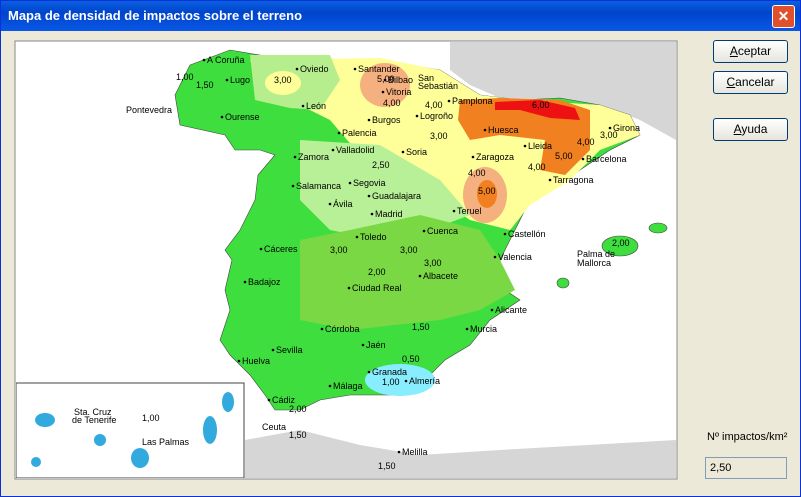  I want to click on cancel-button: Cancelar, so click(750, 82).